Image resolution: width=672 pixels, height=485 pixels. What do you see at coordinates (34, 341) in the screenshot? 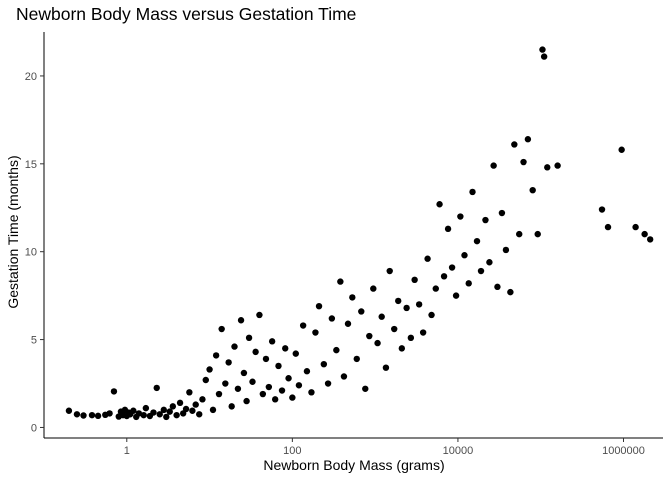
I see `y-tick-label: 5` at bounding box center [34, 341].